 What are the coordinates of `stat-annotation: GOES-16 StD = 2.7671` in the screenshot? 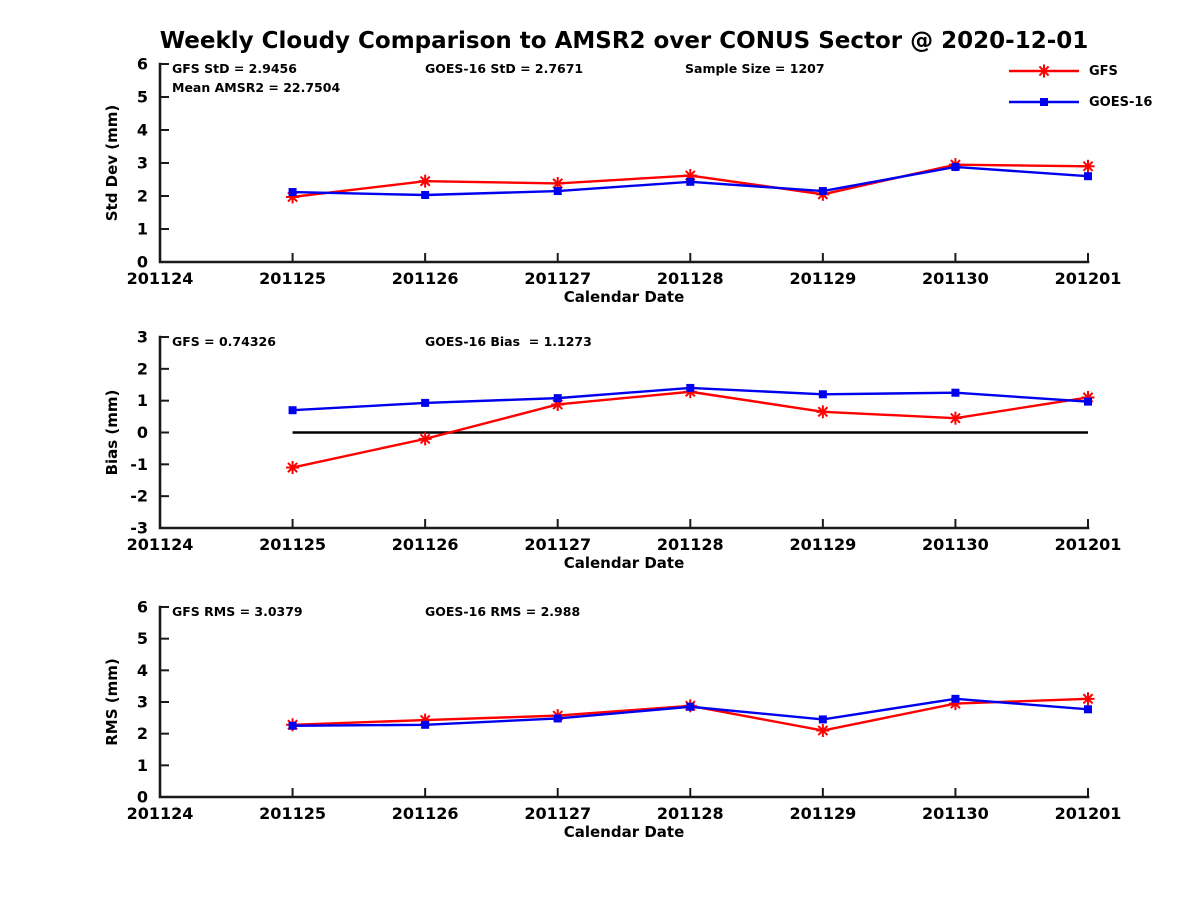 It's located at (504, 68).